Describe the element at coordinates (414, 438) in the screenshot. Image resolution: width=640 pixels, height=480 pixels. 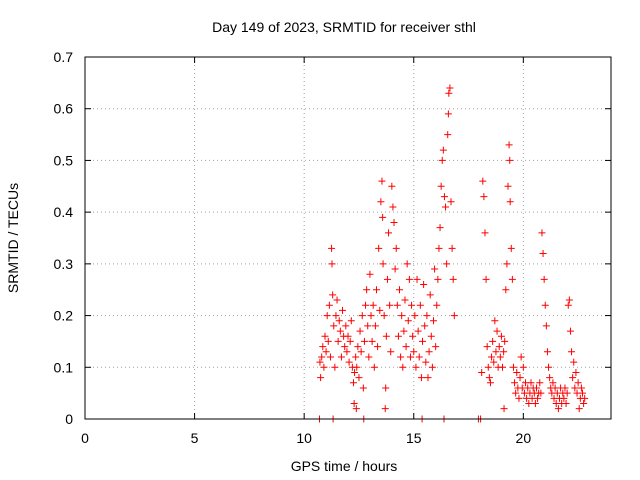
I see `x-tick-label: 15` at that location.